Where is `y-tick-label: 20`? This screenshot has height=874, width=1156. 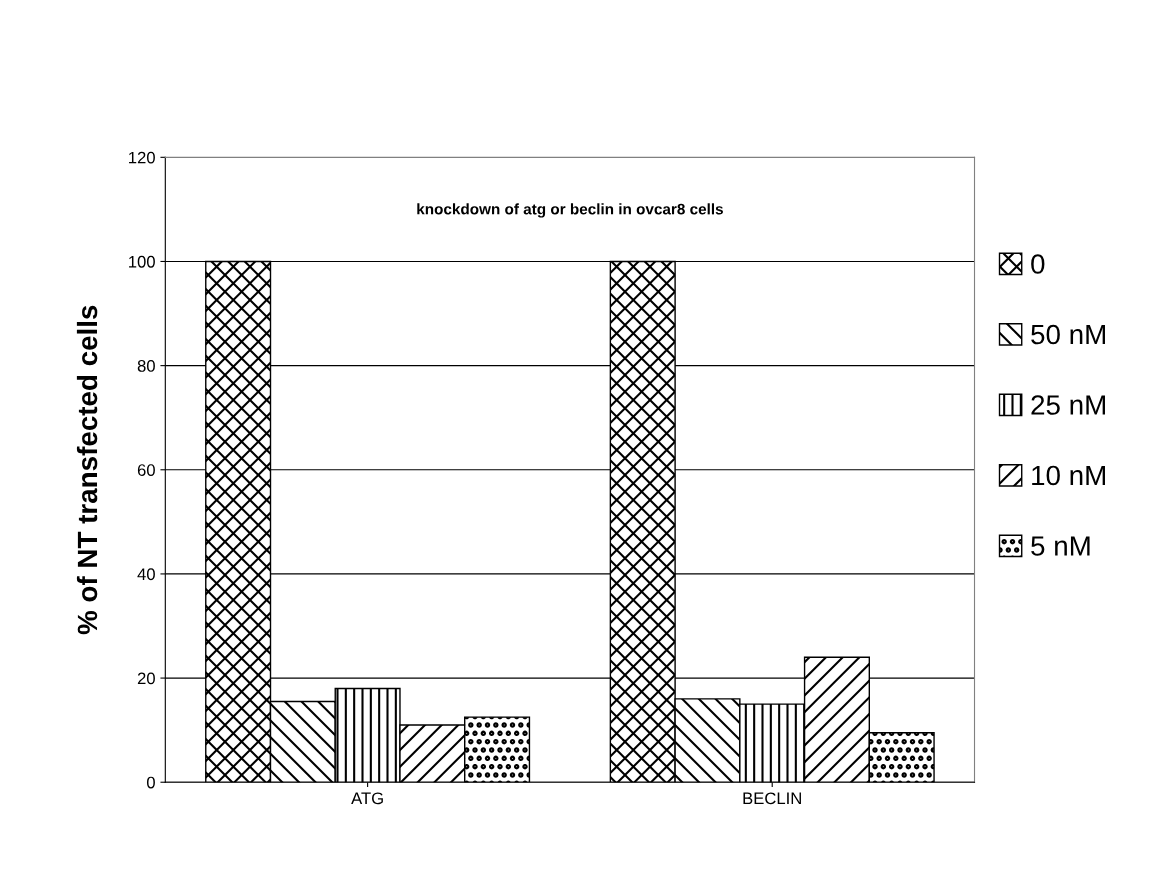
y-tick-label: 20 is located at coordinates (146, 678).